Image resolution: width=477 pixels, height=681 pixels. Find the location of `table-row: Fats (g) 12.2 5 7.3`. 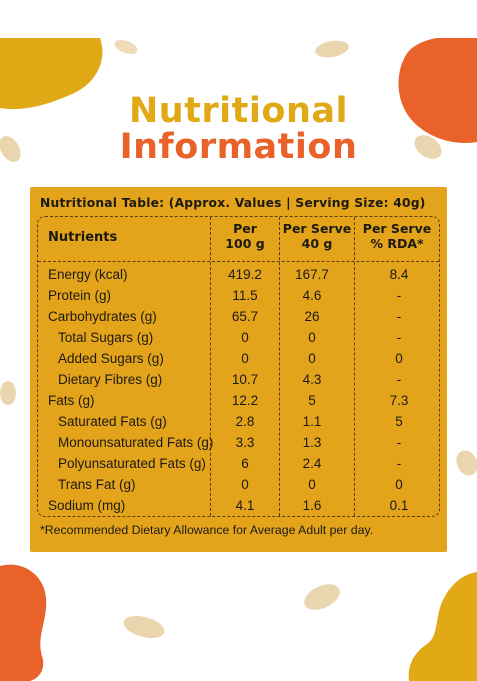

table-row: Fats (g) 12.2 5 7.3 is located at coordinates (238, 401).